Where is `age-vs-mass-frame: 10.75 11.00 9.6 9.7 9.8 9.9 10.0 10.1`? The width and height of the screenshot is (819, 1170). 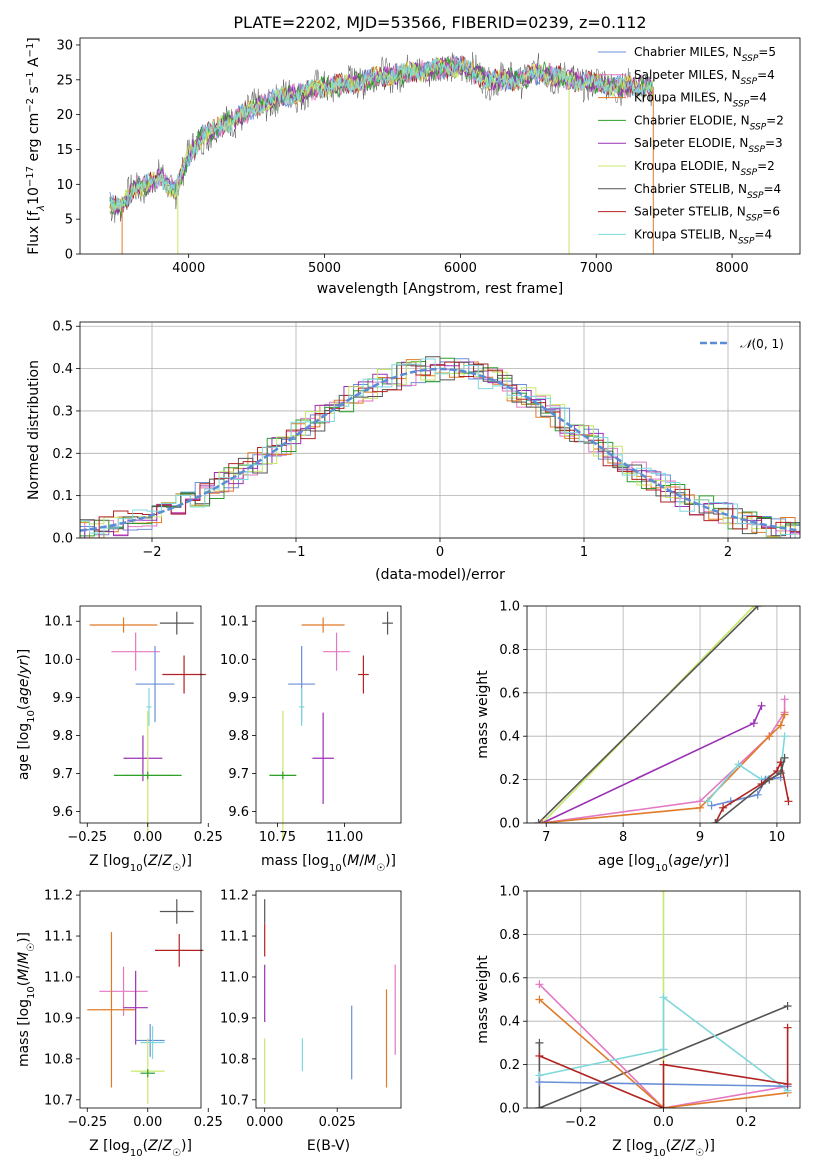
age-vs-mass-frame: 10.75 11.00 9.6 9.7 9.8 9.9 10.0 10.1 is located at coordinates (311, 725).